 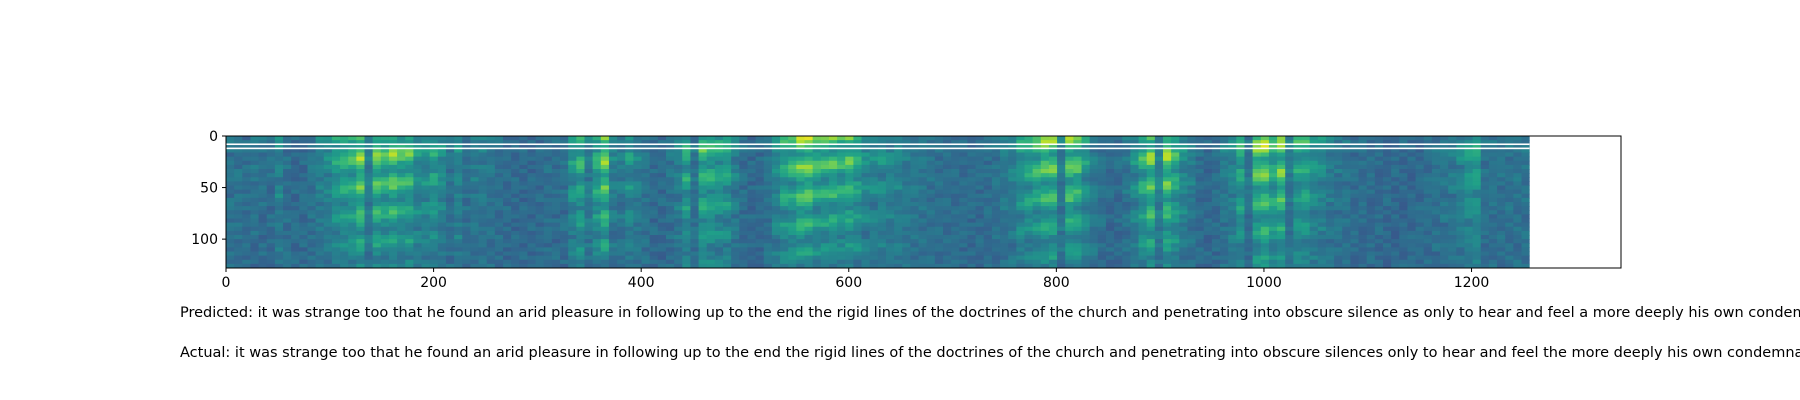 I want to click on x-axis-ticks: 0 200 400 600 800 1000 1200, so click(x=856, y=279).